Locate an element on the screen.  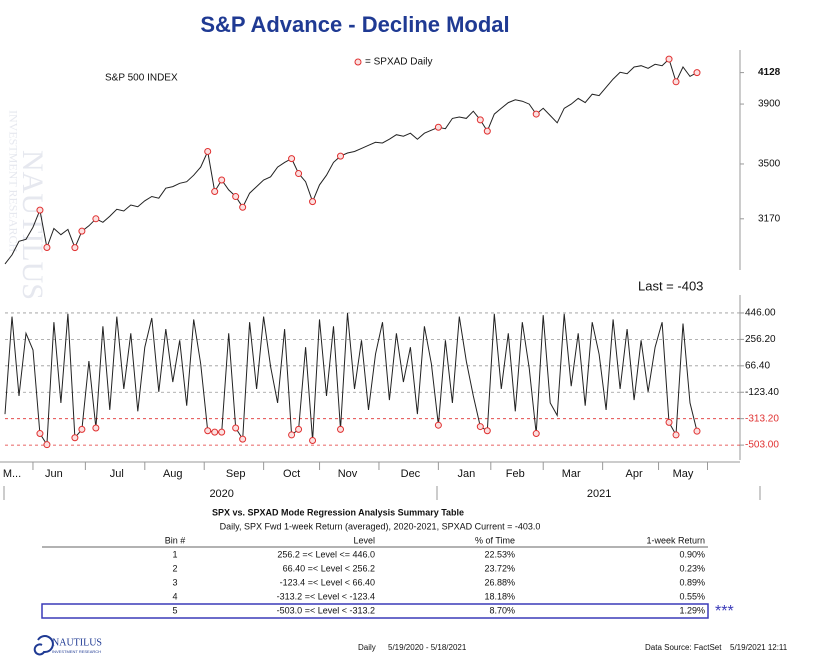
chart-label: S&P 500 INDEX is located at coordinates (141, 78).